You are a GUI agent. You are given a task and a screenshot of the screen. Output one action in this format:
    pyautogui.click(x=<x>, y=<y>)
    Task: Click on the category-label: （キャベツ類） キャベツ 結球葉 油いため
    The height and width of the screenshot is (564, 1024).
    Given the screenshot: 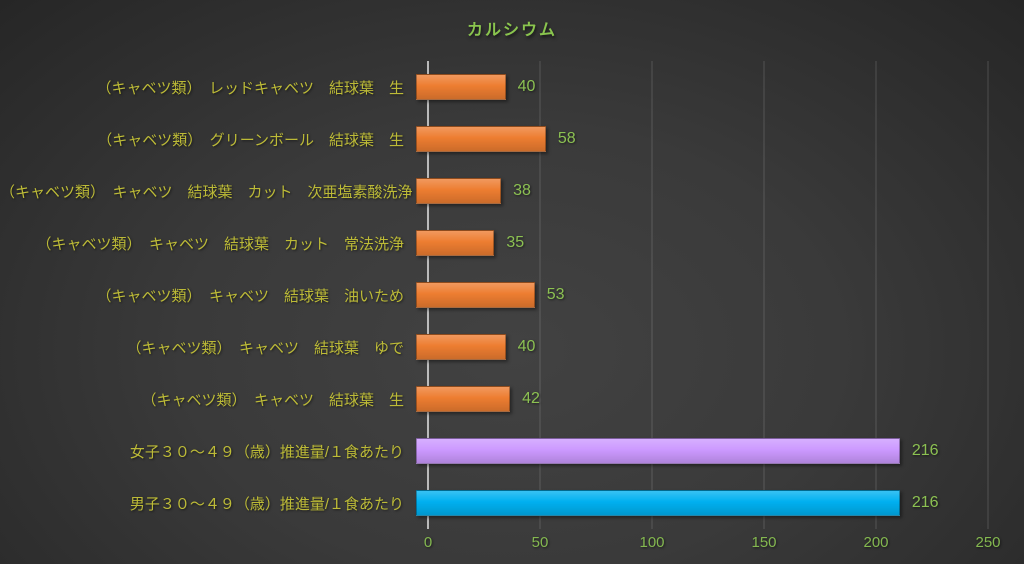 What is the action you would take?
    pyautogui.click(x=250, y=296)
    